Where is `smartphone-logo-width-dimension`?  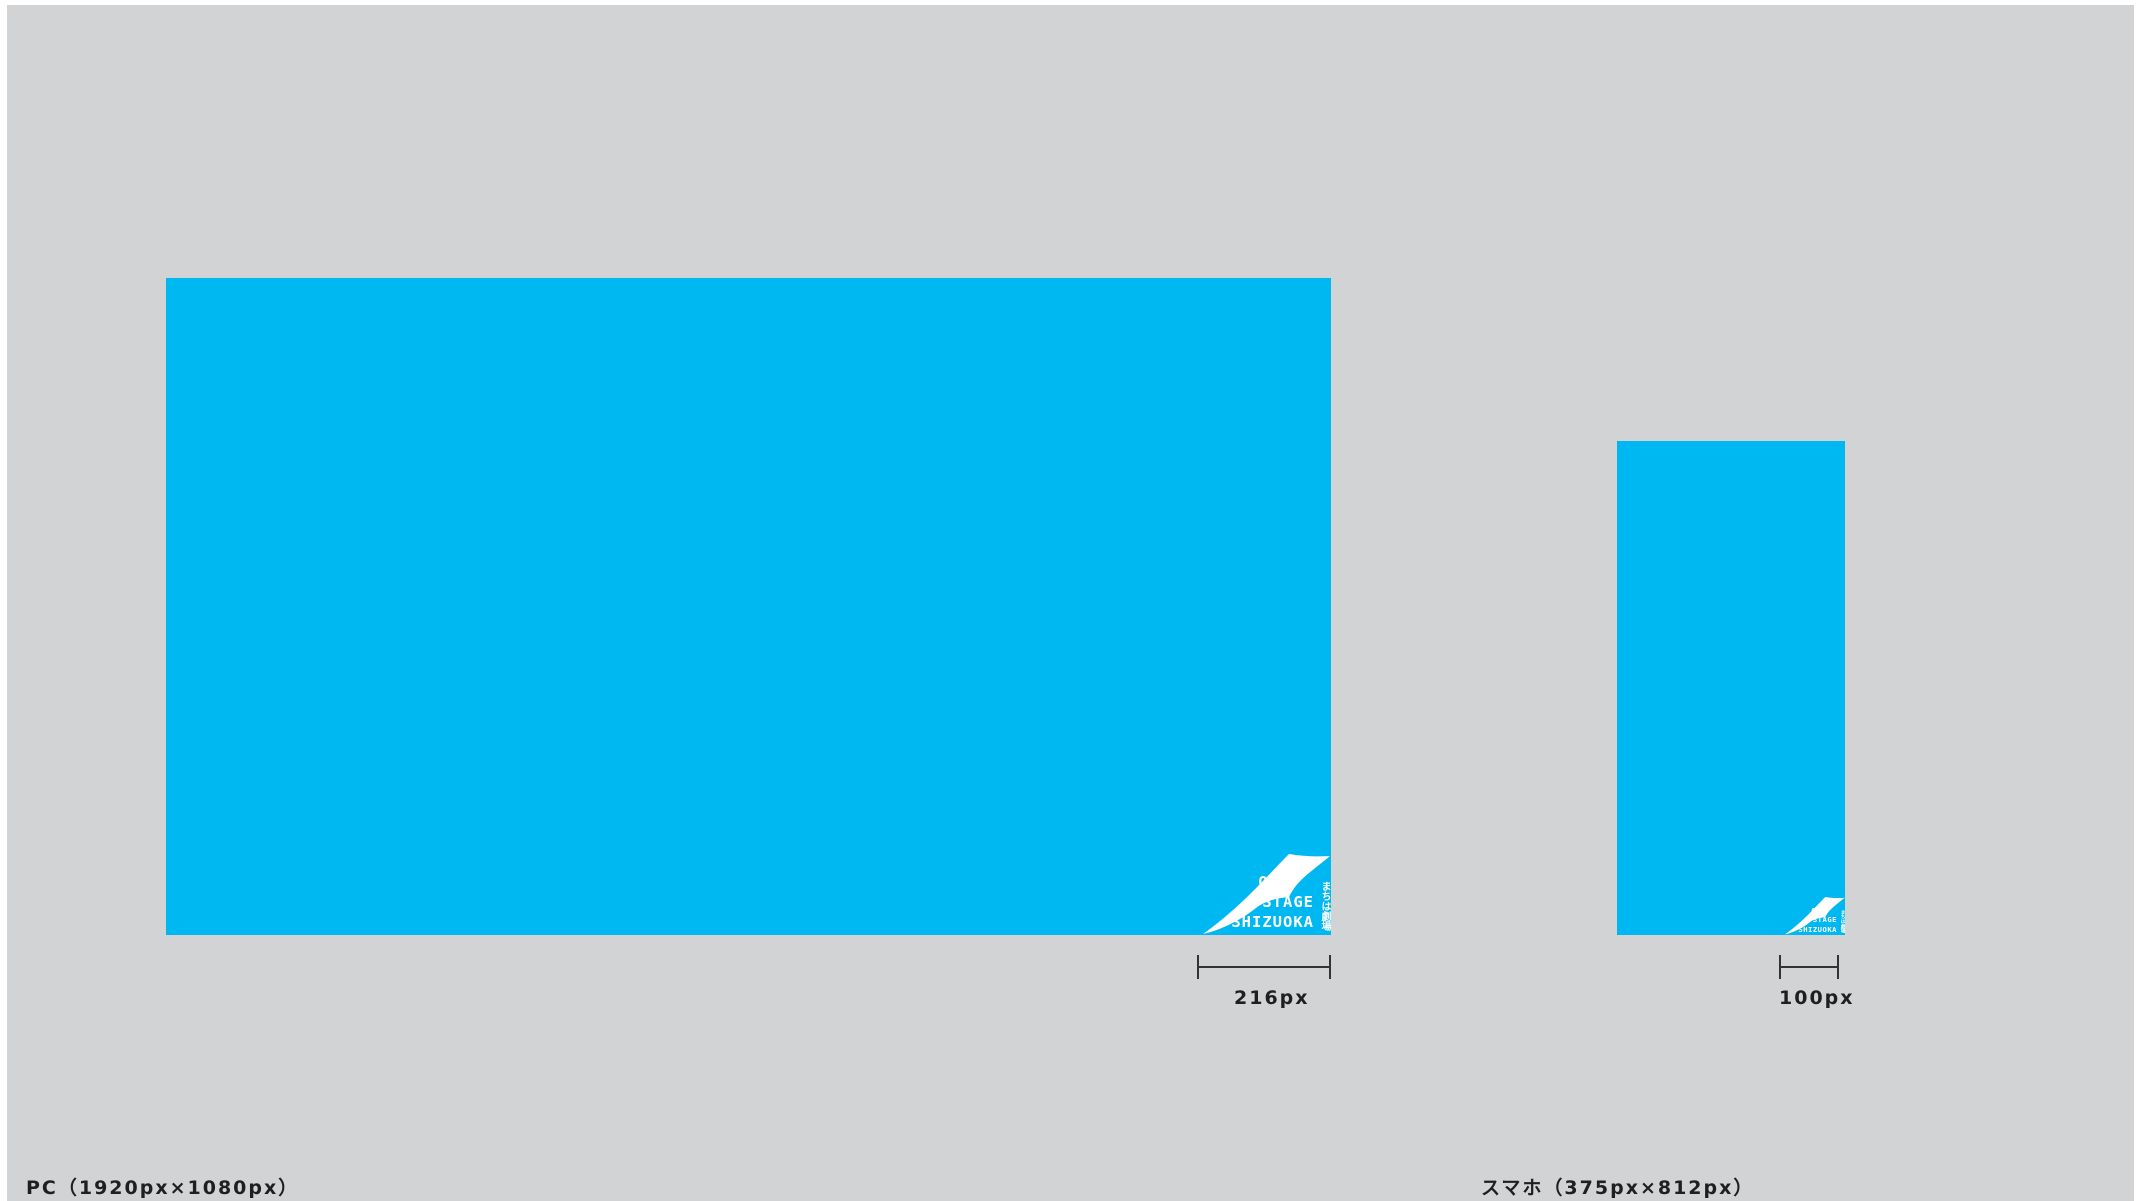 smartphone-logo-width-dimension is located at coordinates (1809, 967).